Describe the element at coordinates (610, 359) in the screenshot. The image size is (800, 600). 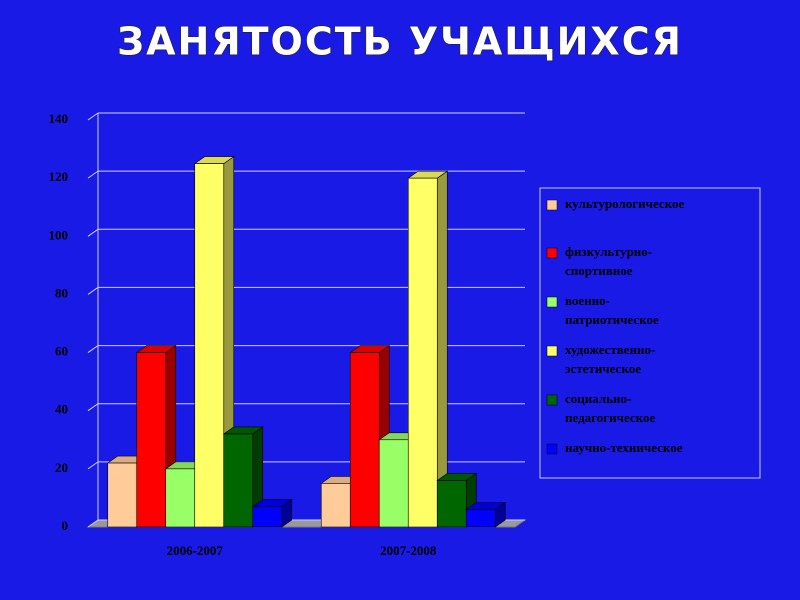
I see `legend-label: художественно-эстетическое` at that location.